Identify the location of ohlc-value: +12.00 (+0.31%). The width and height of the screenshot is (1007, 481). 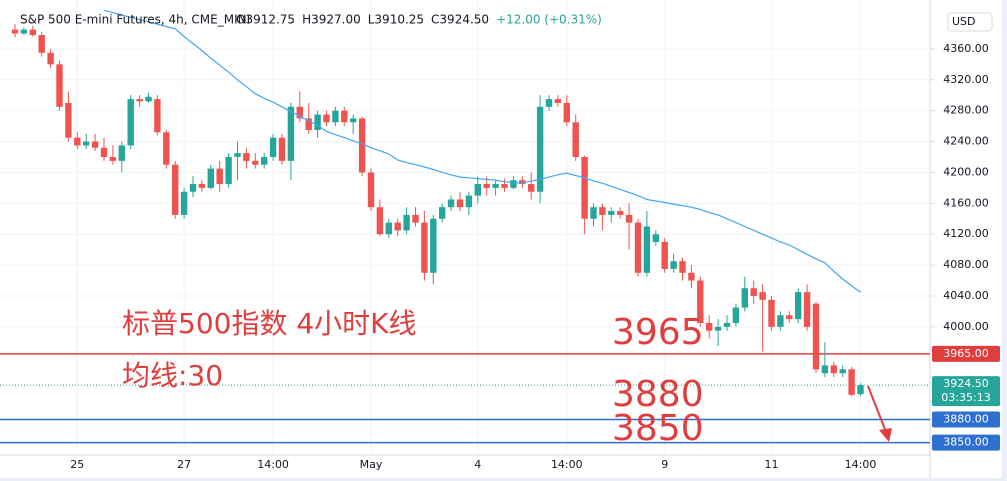
(549, 20).